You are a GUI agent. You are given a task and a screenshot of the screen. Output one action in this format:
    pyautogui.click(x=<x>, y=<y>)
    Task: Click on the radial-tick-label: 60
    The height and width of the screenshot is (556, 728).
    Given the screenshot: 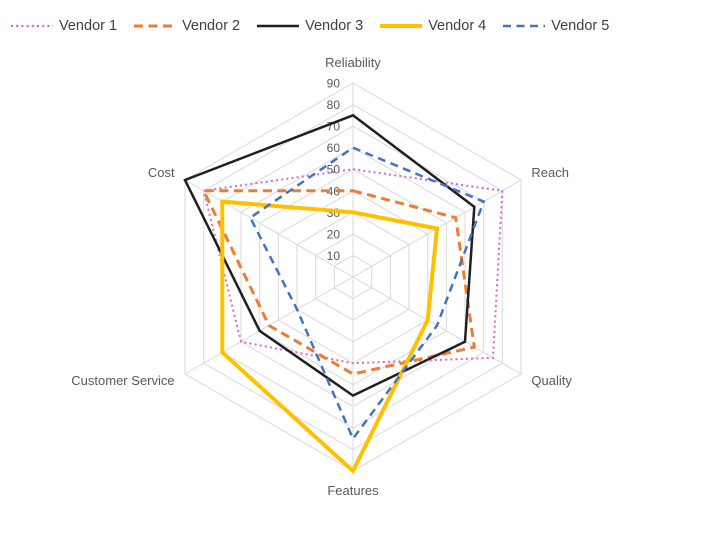 What is the action you would take?
    pyautogui.click(x=334, y=148)
    